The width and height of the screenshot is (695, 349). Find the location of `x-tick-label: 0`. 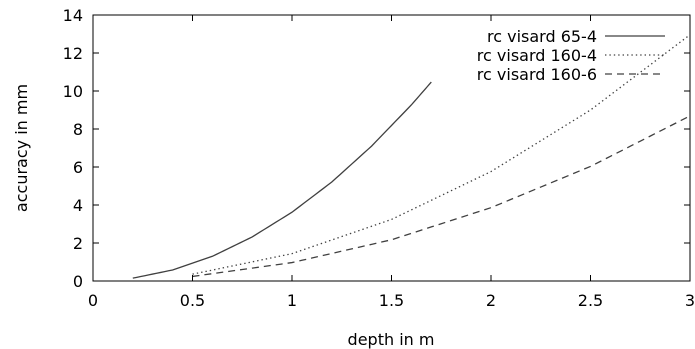

x-tick-label: 0 is located at coordinates (93, 300).